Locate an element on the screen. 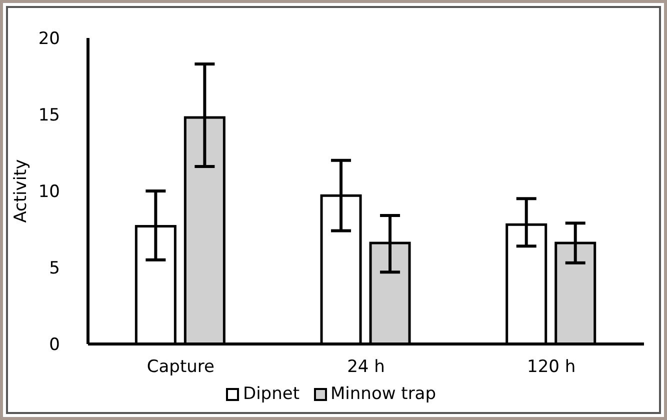 The height and width of the screenshot is (420, 667). x-tick-label: 120 h is located at coordinates (551, 367).